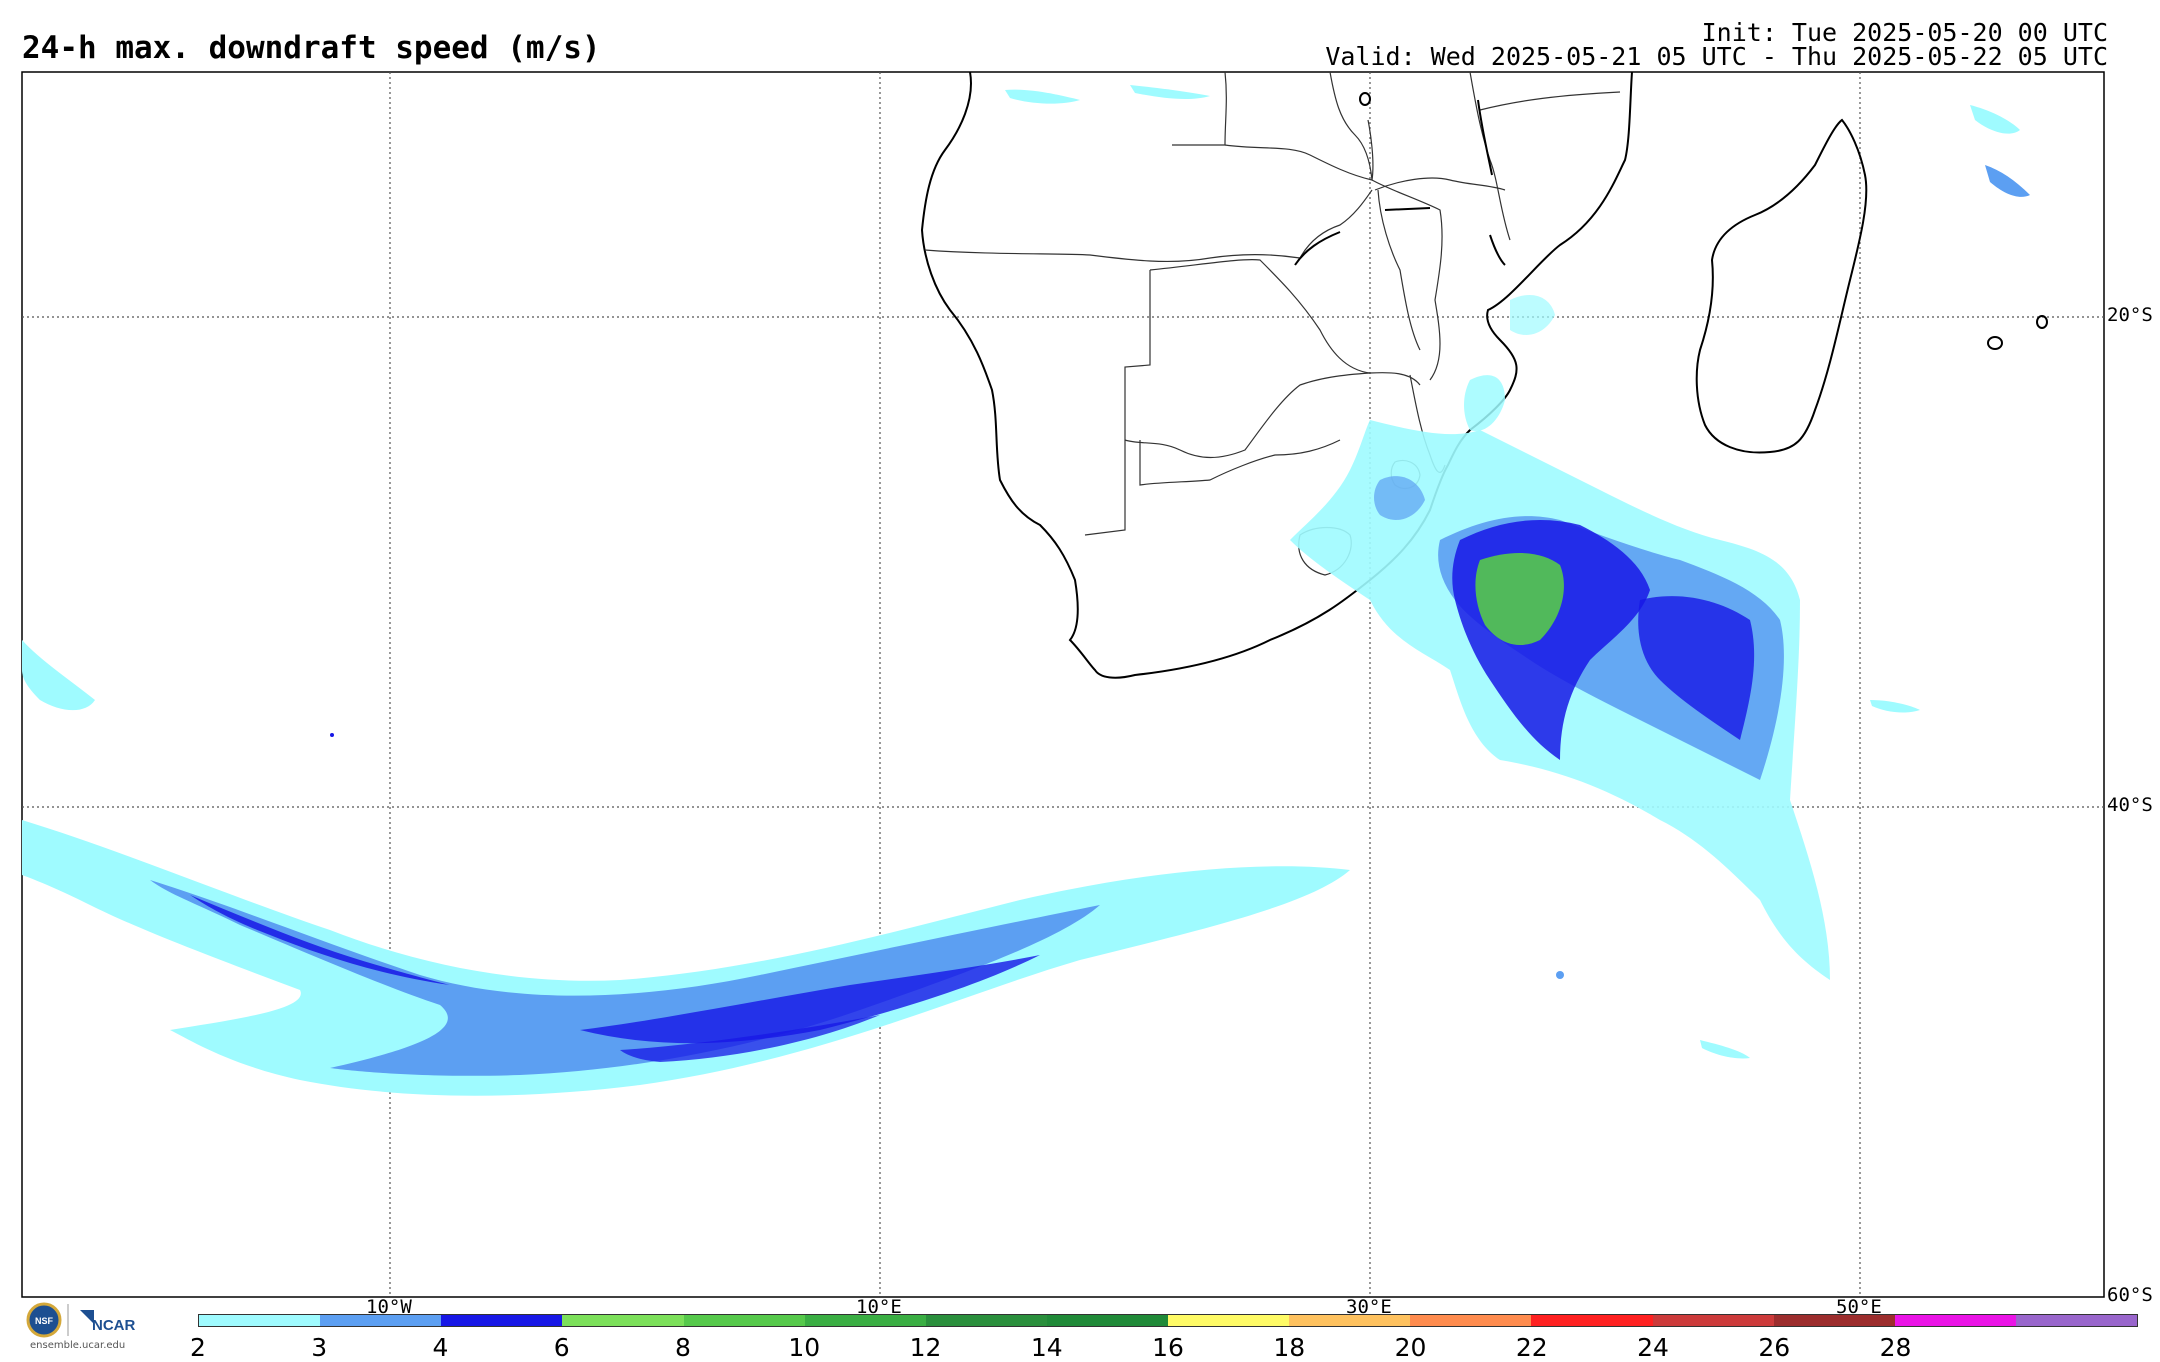 The width and height of the screenshot is (2160, 1362). I want to click on lon-label-30e: 30°E, so click(1369, 1307).